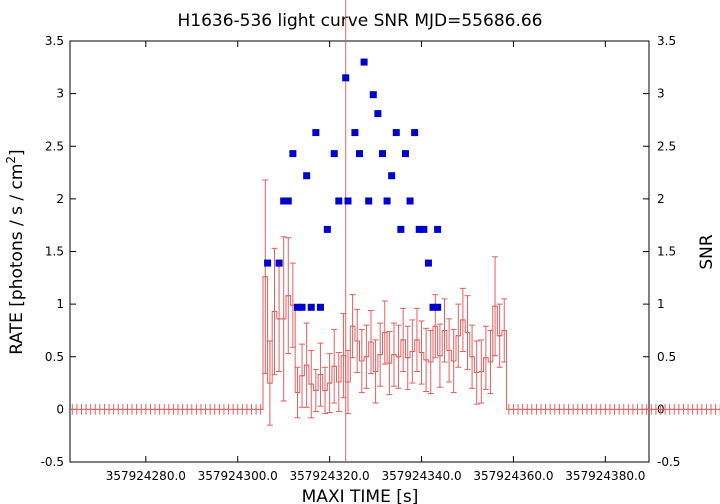 The image size is (720, 504). I want to click on x-tick-label: 357924340.0, so click(421, 476).